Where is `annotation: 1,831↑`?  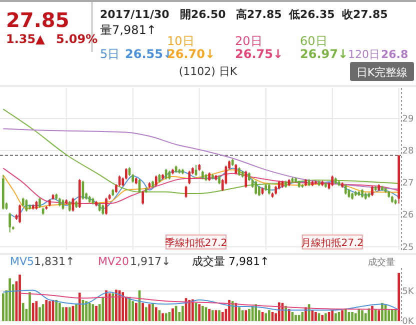 annotation: 1,831↑ is located at coordinates (54, 261).